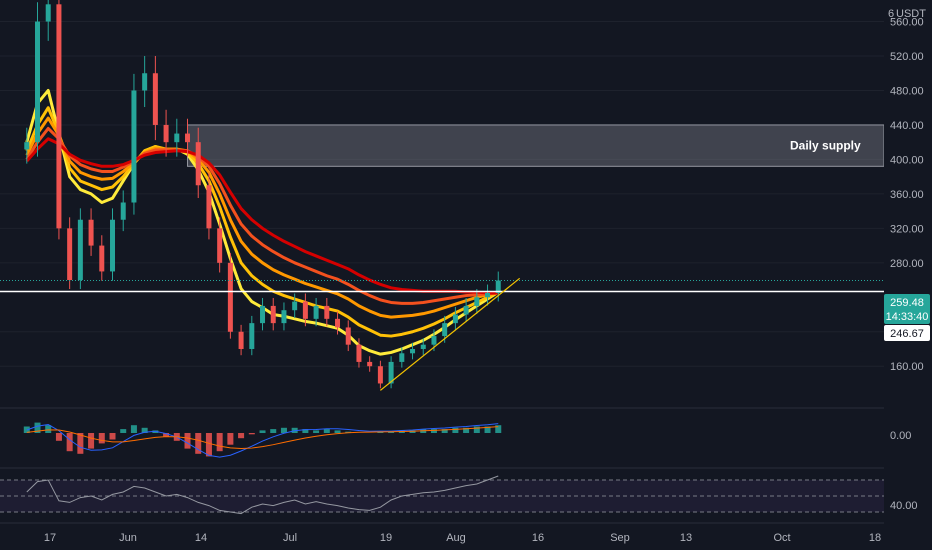 The width and height of the screenshot is (932, 550). What do you see at coordinates (907, 57) in the screenshot?
I see `price-tick-label: 520.00` at bounding box center [907, 57].